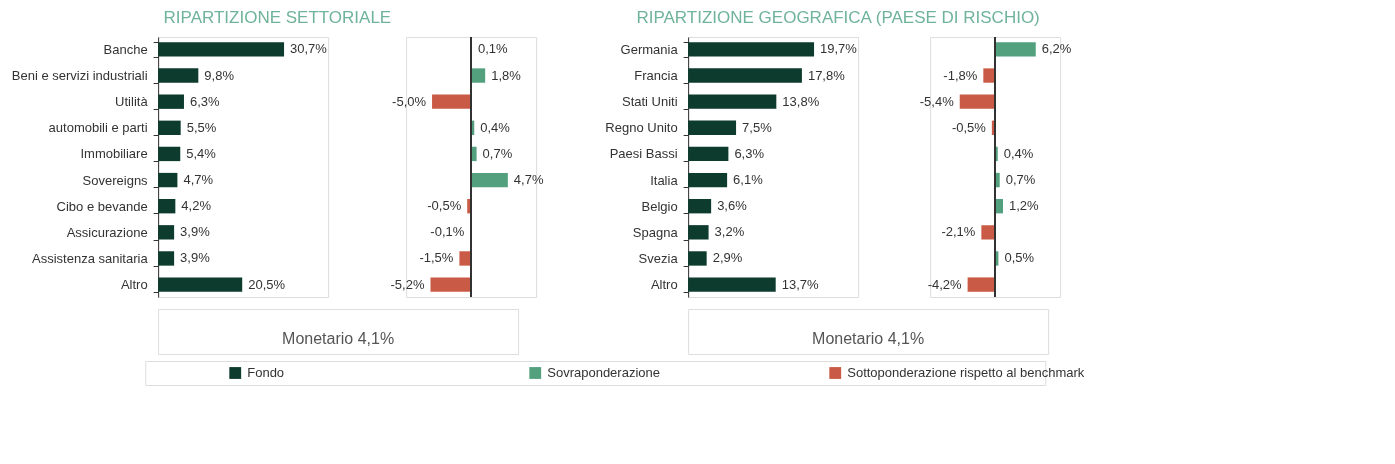 This screenshot has height=464, width=1395. What do you see at coordinates (506, 75) in the screenshot?
I see `data-label: 1,8%` at bounding box center [506, 75].